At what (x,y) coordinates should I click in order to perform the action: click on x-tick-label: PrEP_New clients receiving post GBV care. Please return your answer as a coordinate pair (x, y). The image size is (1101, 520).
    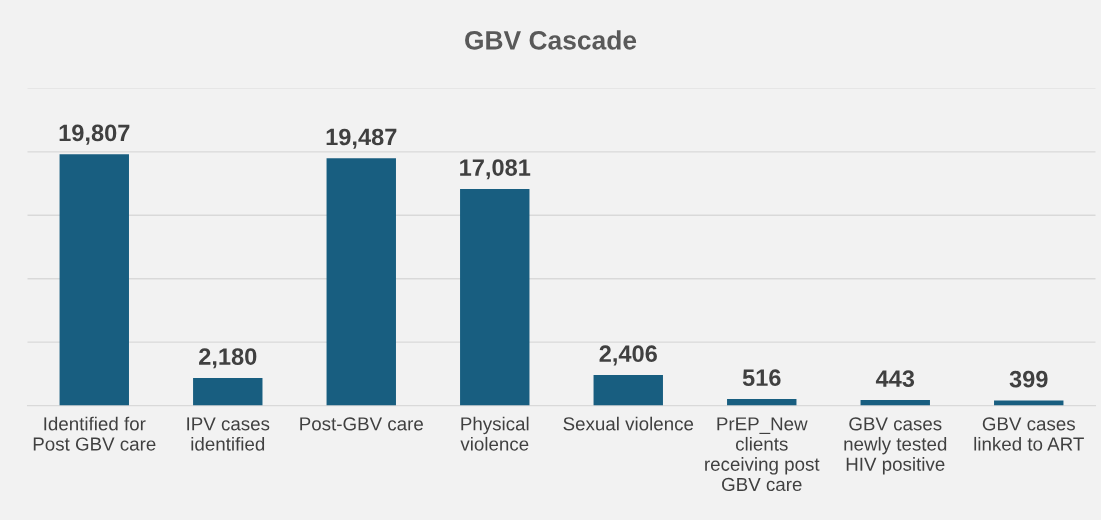
    Looking at the image, I should click on (762, 454).